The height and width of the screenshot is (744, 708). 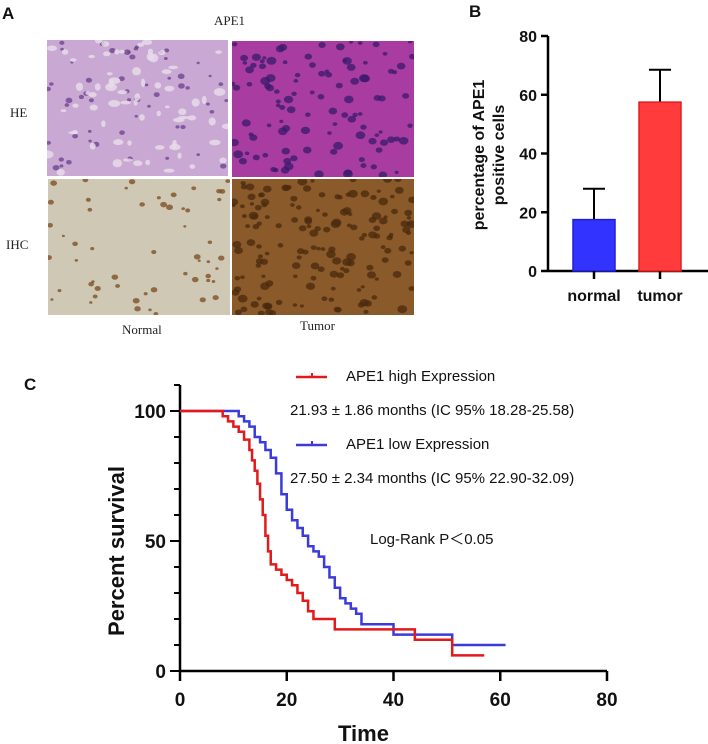 What do you see at coordinates (116, 551) in the screenshot?
I see `svg-text: Percent survival` at bounding box center [116, 551].